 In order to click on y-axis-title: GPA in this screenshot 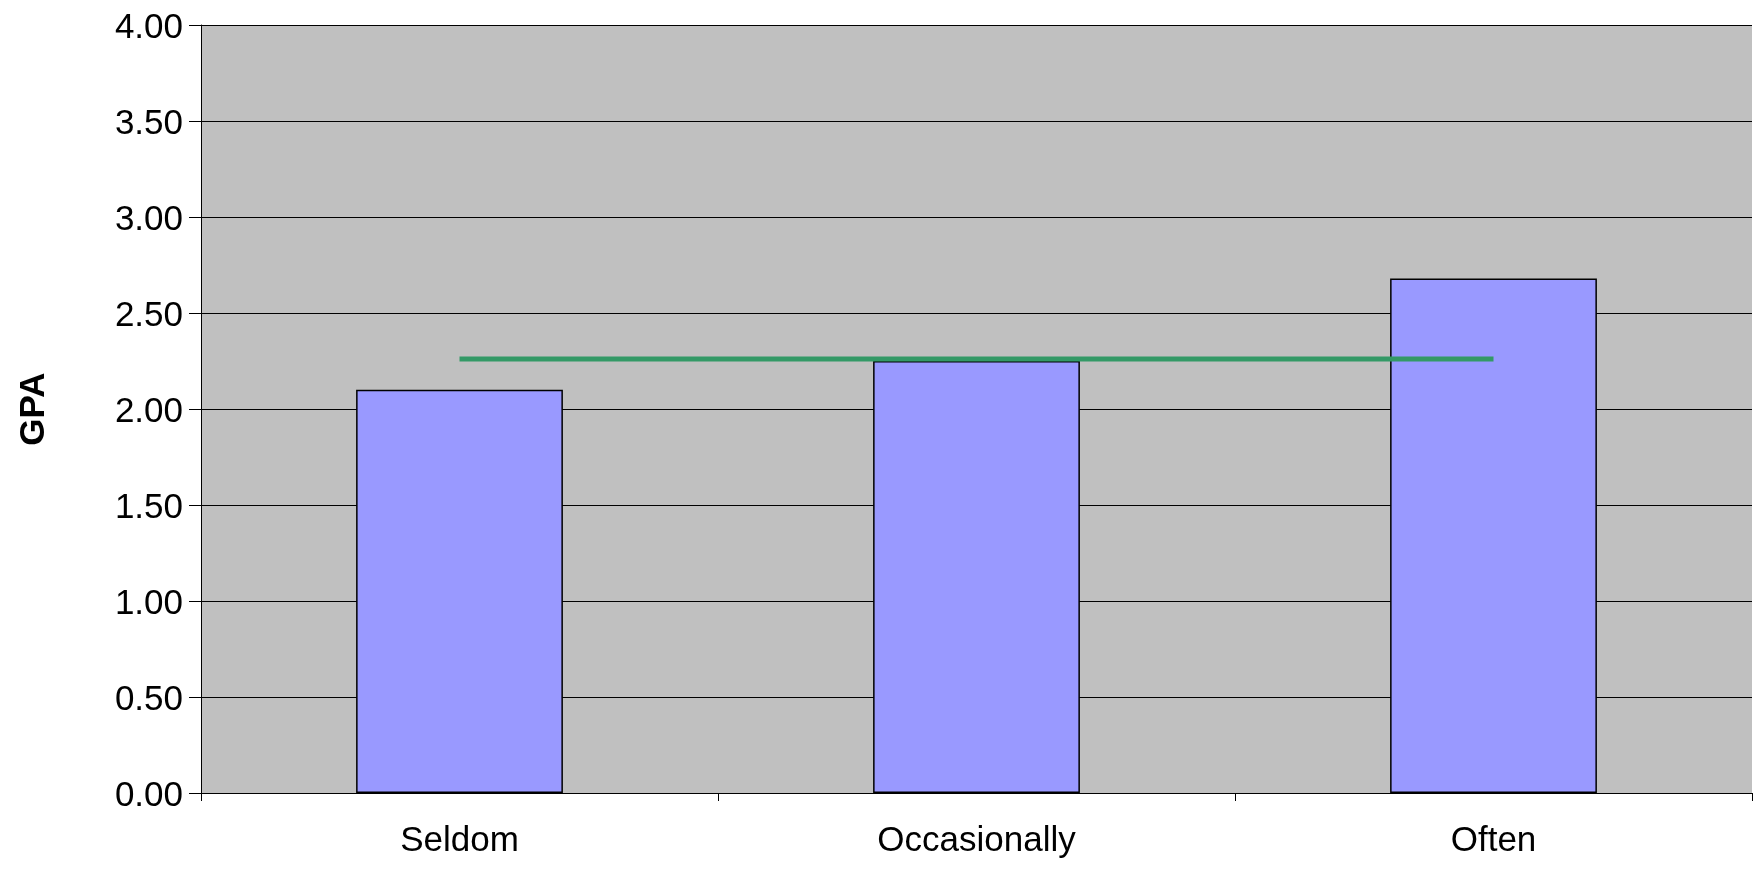, I will do `click(31, 409)`.